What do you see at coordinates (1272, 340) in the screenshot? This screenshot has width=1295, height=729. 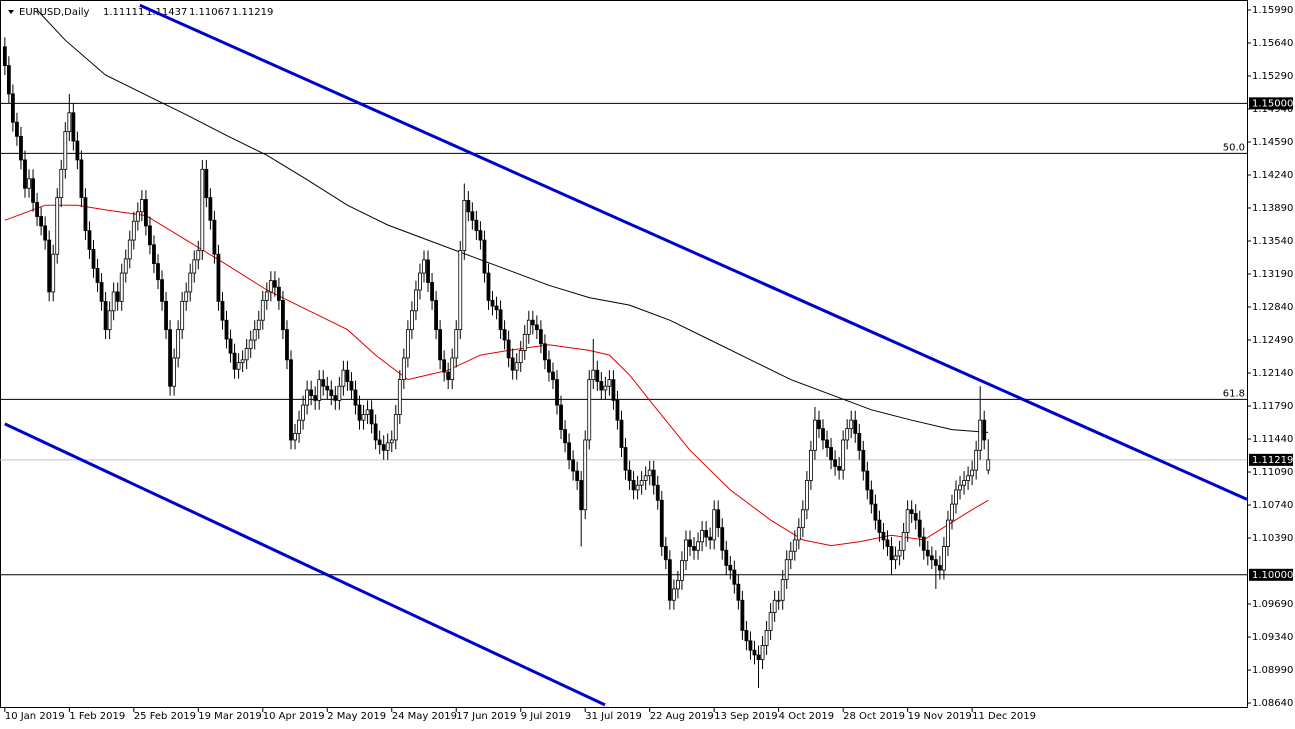 I see `y-tick-label: 1.12490` at bounding box center [1272, 340].